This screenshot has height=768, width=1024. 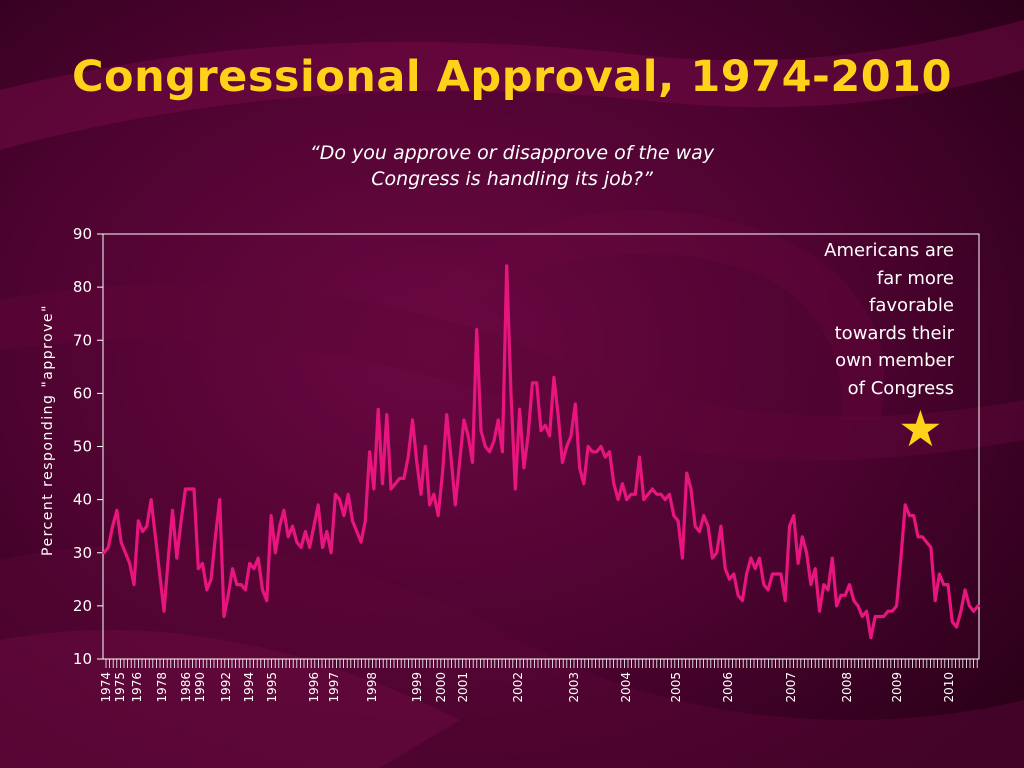 What do you see at coordinates (791, 687) in the screenshot?
I see `x-tick-label: 2007` at bounding box center [791, 687].